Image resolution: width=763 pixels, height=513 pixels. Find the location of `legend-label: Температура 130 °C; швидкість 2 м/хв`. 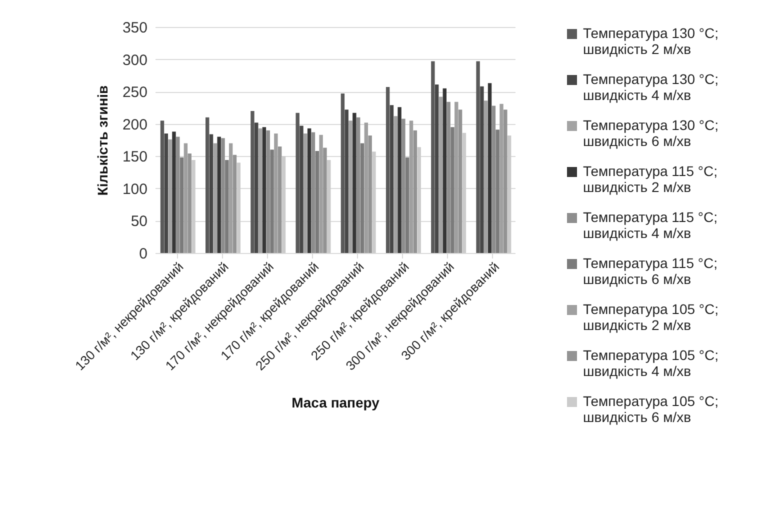

legend-label: Температура 130 °C; швидкість 2 м/хв is located at coordinates (651, 41).